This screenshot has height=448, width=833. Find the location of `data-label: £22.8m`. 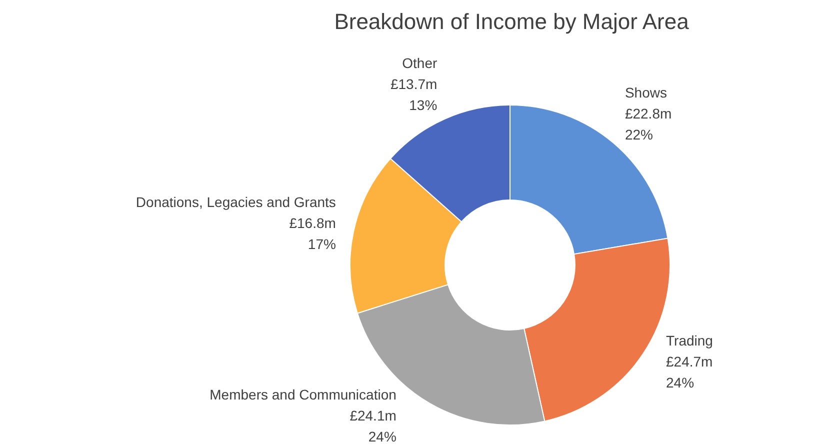

data-label: £22.8m is located at coordinates (648, 114).